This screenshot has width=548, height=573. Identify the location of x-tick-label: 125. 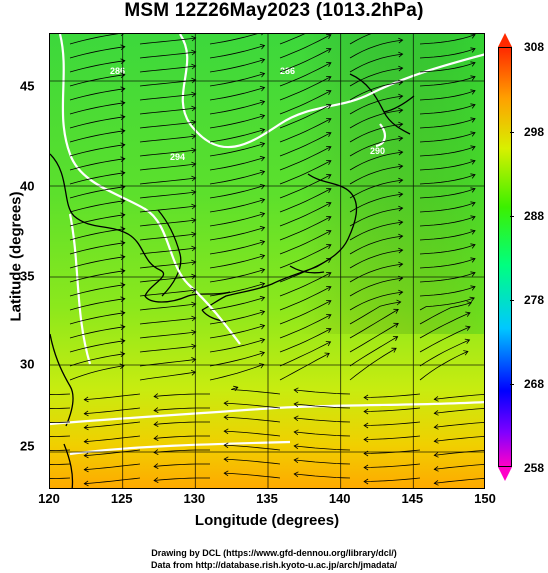
(121, 498).